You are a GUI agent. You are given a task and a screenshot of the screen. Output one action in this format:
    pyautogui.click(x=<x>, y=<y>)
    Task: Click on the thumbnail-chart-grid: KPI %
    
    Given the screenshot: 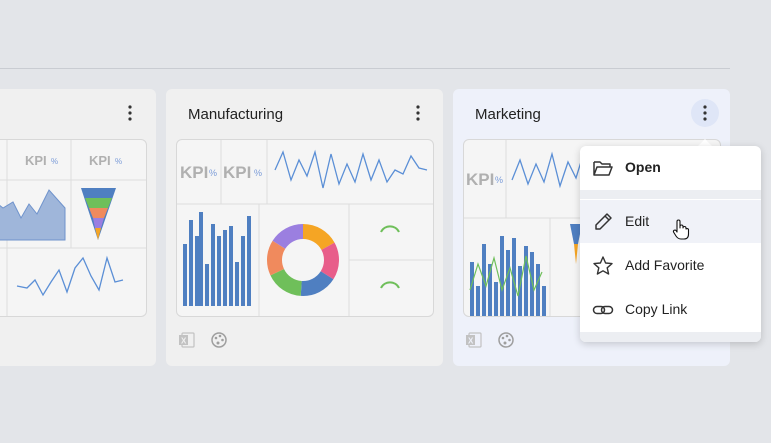 What is the action you would take?
    pyautogui.click(x=592, y=228)
    